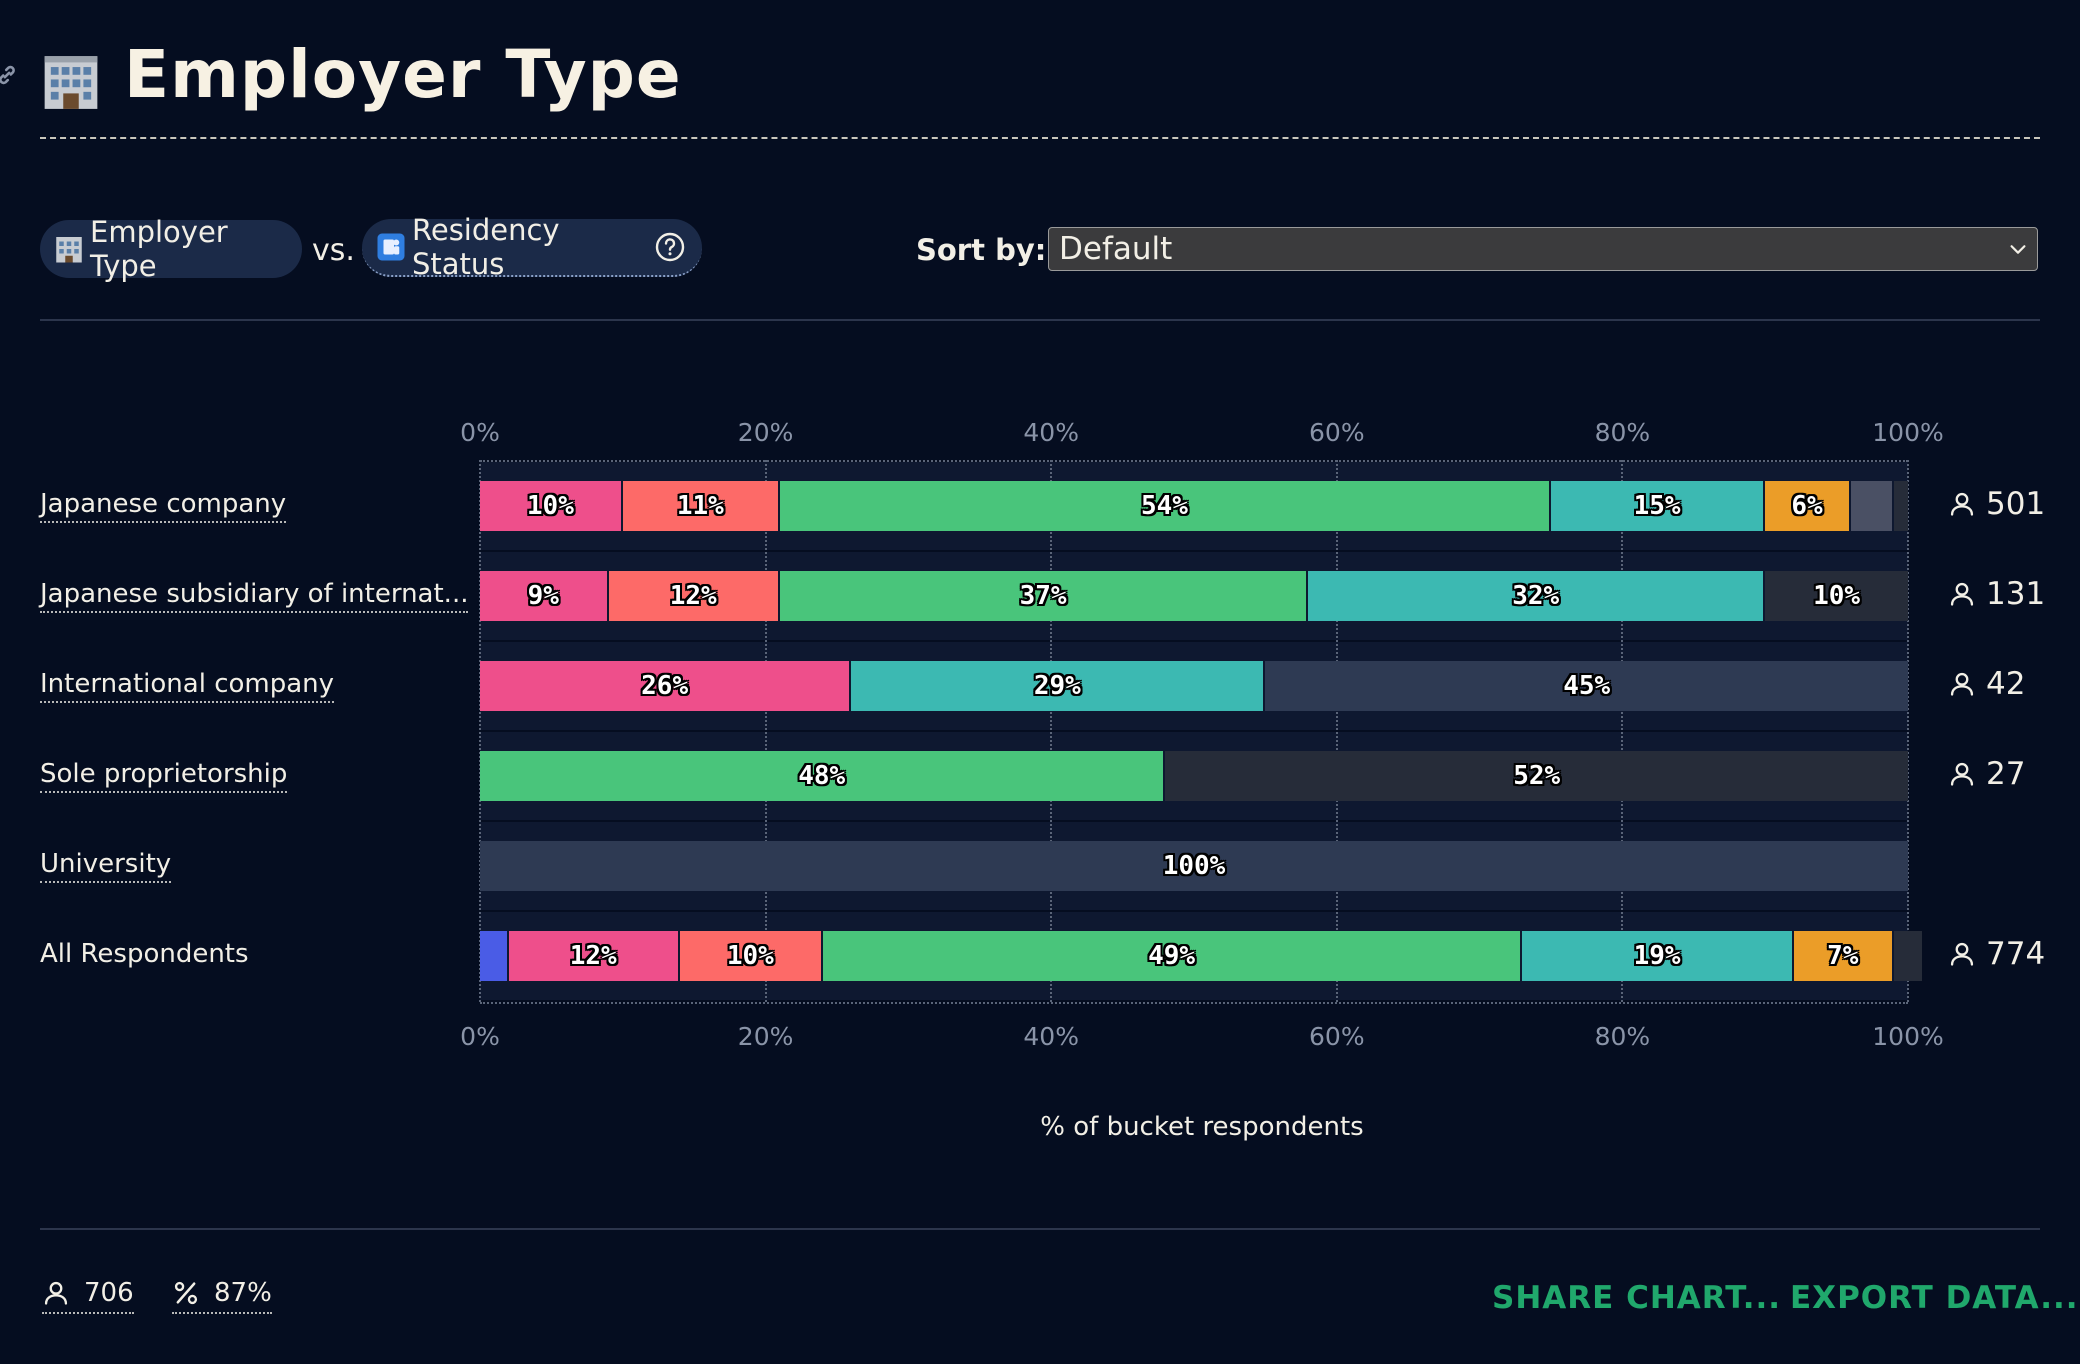 This screenshot has height=1364, width=2080. What do you see at coordinates (243, 1293) in the screenshot?
I see `percent-value: 87%` at bounding box center [243, 1293].